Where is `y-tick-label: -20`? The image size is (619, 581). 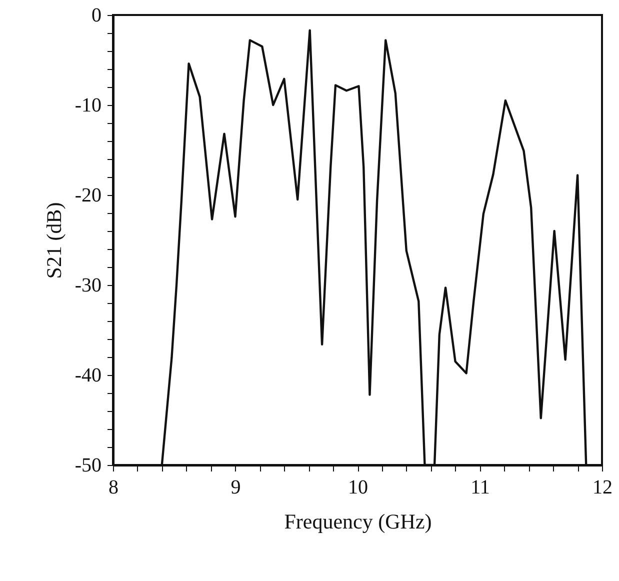
y-tick-label: -20 is located at coordinates (88, 195).